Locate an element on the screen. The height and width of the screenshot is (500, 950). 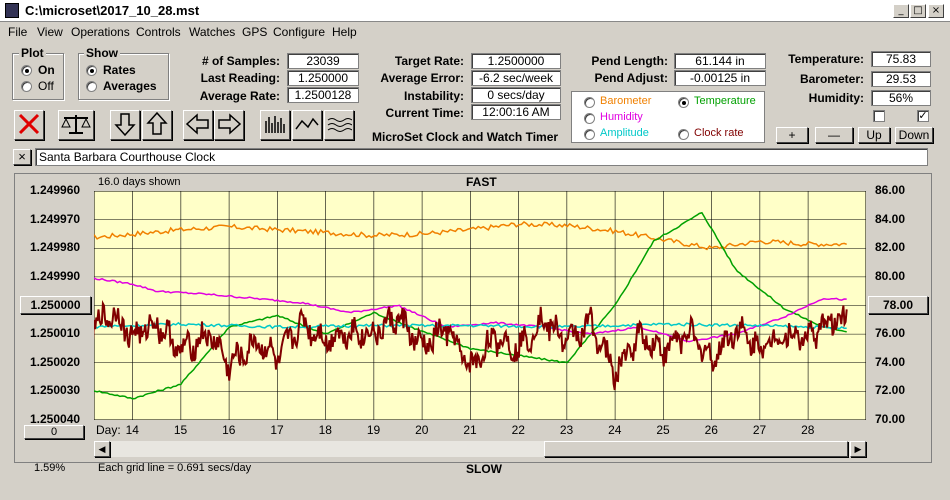
series-line-amplitude is located at coordinates (470, 325).